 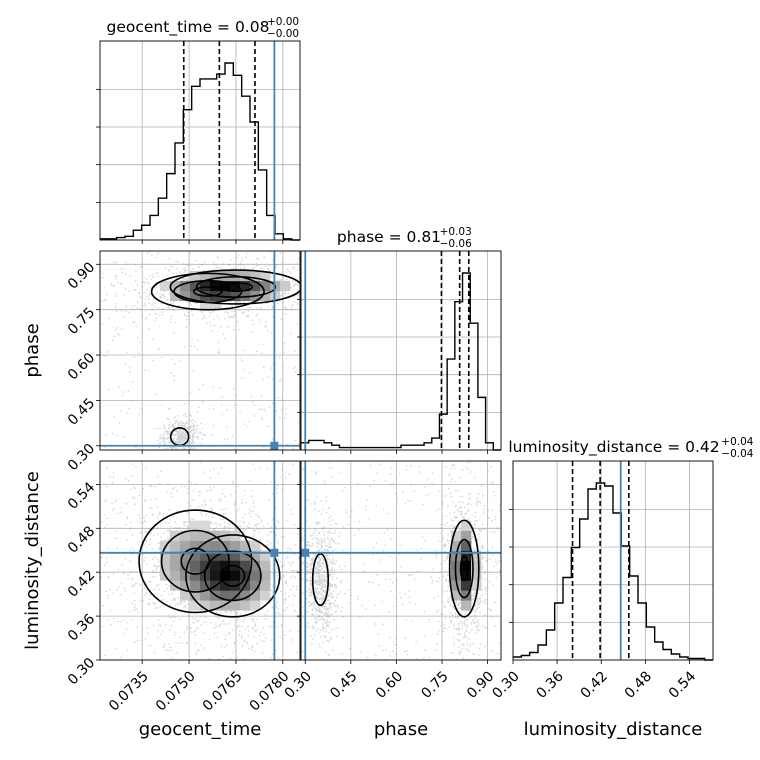 I want to click on x-tick-label: 0.90, so click(x=480, y=684).